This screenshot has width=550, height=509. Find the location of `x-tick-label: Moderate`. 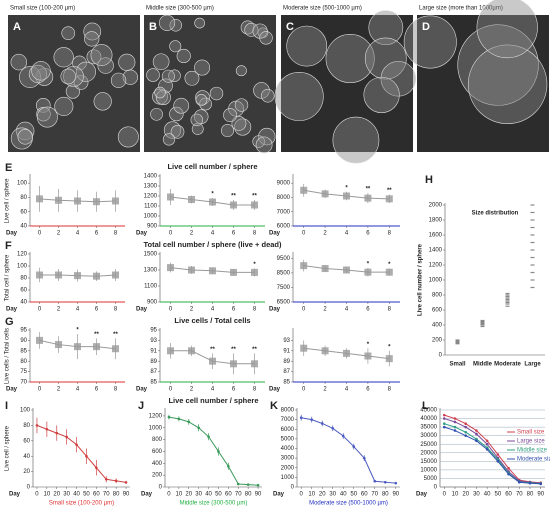

x-tick-label: Moderate is located at coordinates (507, 365).